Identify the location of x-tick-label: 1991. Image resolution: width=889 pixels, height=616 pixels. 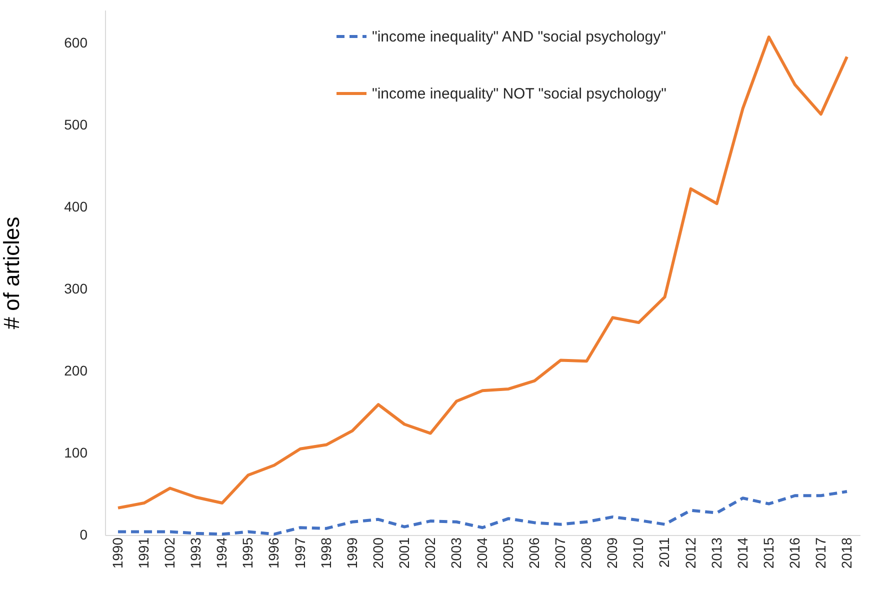
(144, 553).